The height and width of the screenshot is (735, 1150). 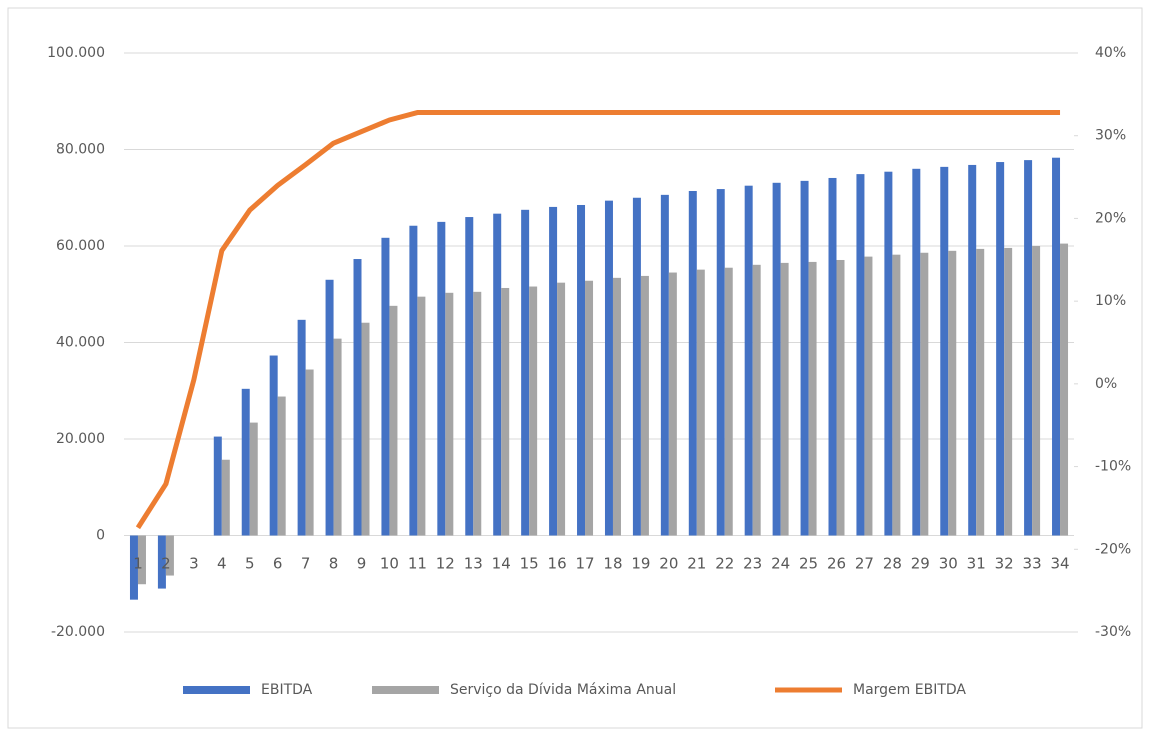 I want to click on y2-tick-label: 0%, so click(x=1106, y=384).